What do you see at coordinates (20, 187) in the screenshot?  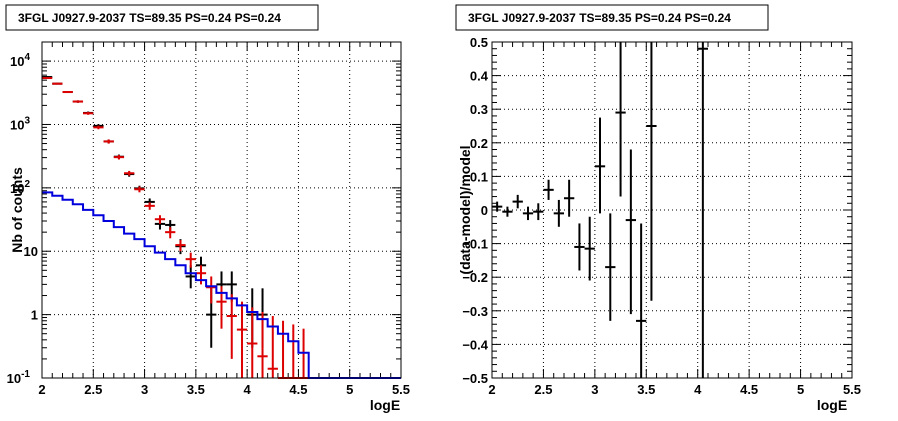 I see `y-tick-label: 10²` at bounding box center [20, 187].